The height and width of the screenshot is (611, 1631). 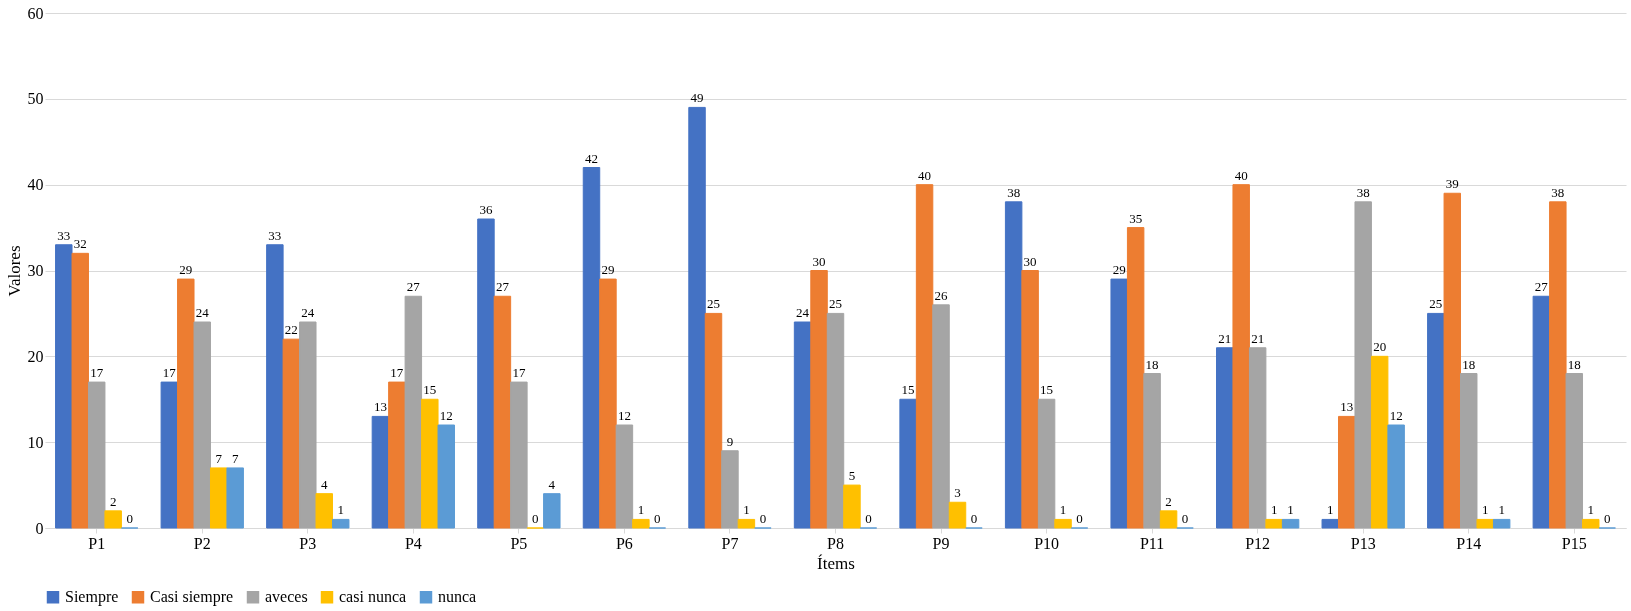 I want to click on legend-label: Siempre, so click(x=92, y=597).